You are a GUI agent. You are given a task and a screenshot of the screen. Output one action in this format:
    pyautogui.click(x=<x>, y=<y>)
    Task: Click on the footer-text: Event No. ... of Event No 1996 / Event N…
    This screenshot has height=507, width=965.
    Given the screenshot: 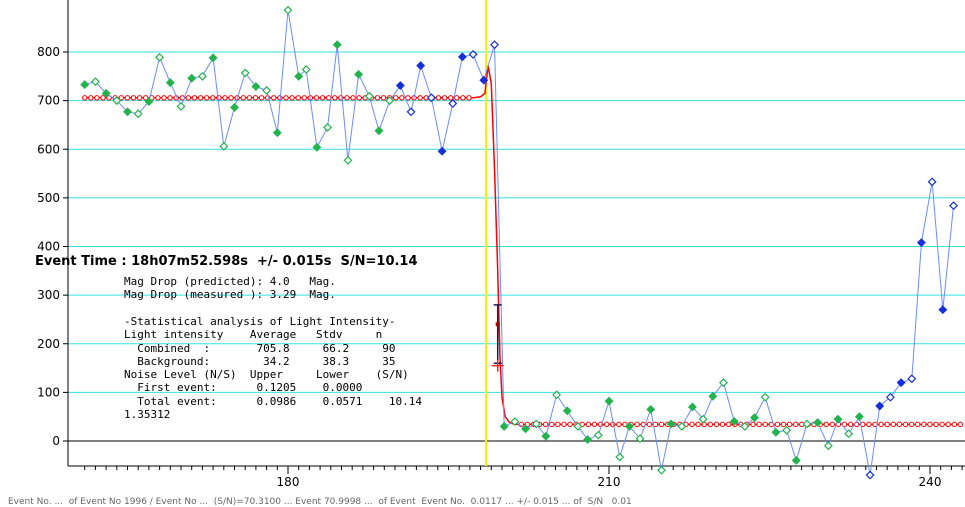 What is the action you would take?
    pyautogui.click(x=320, y=502)
    